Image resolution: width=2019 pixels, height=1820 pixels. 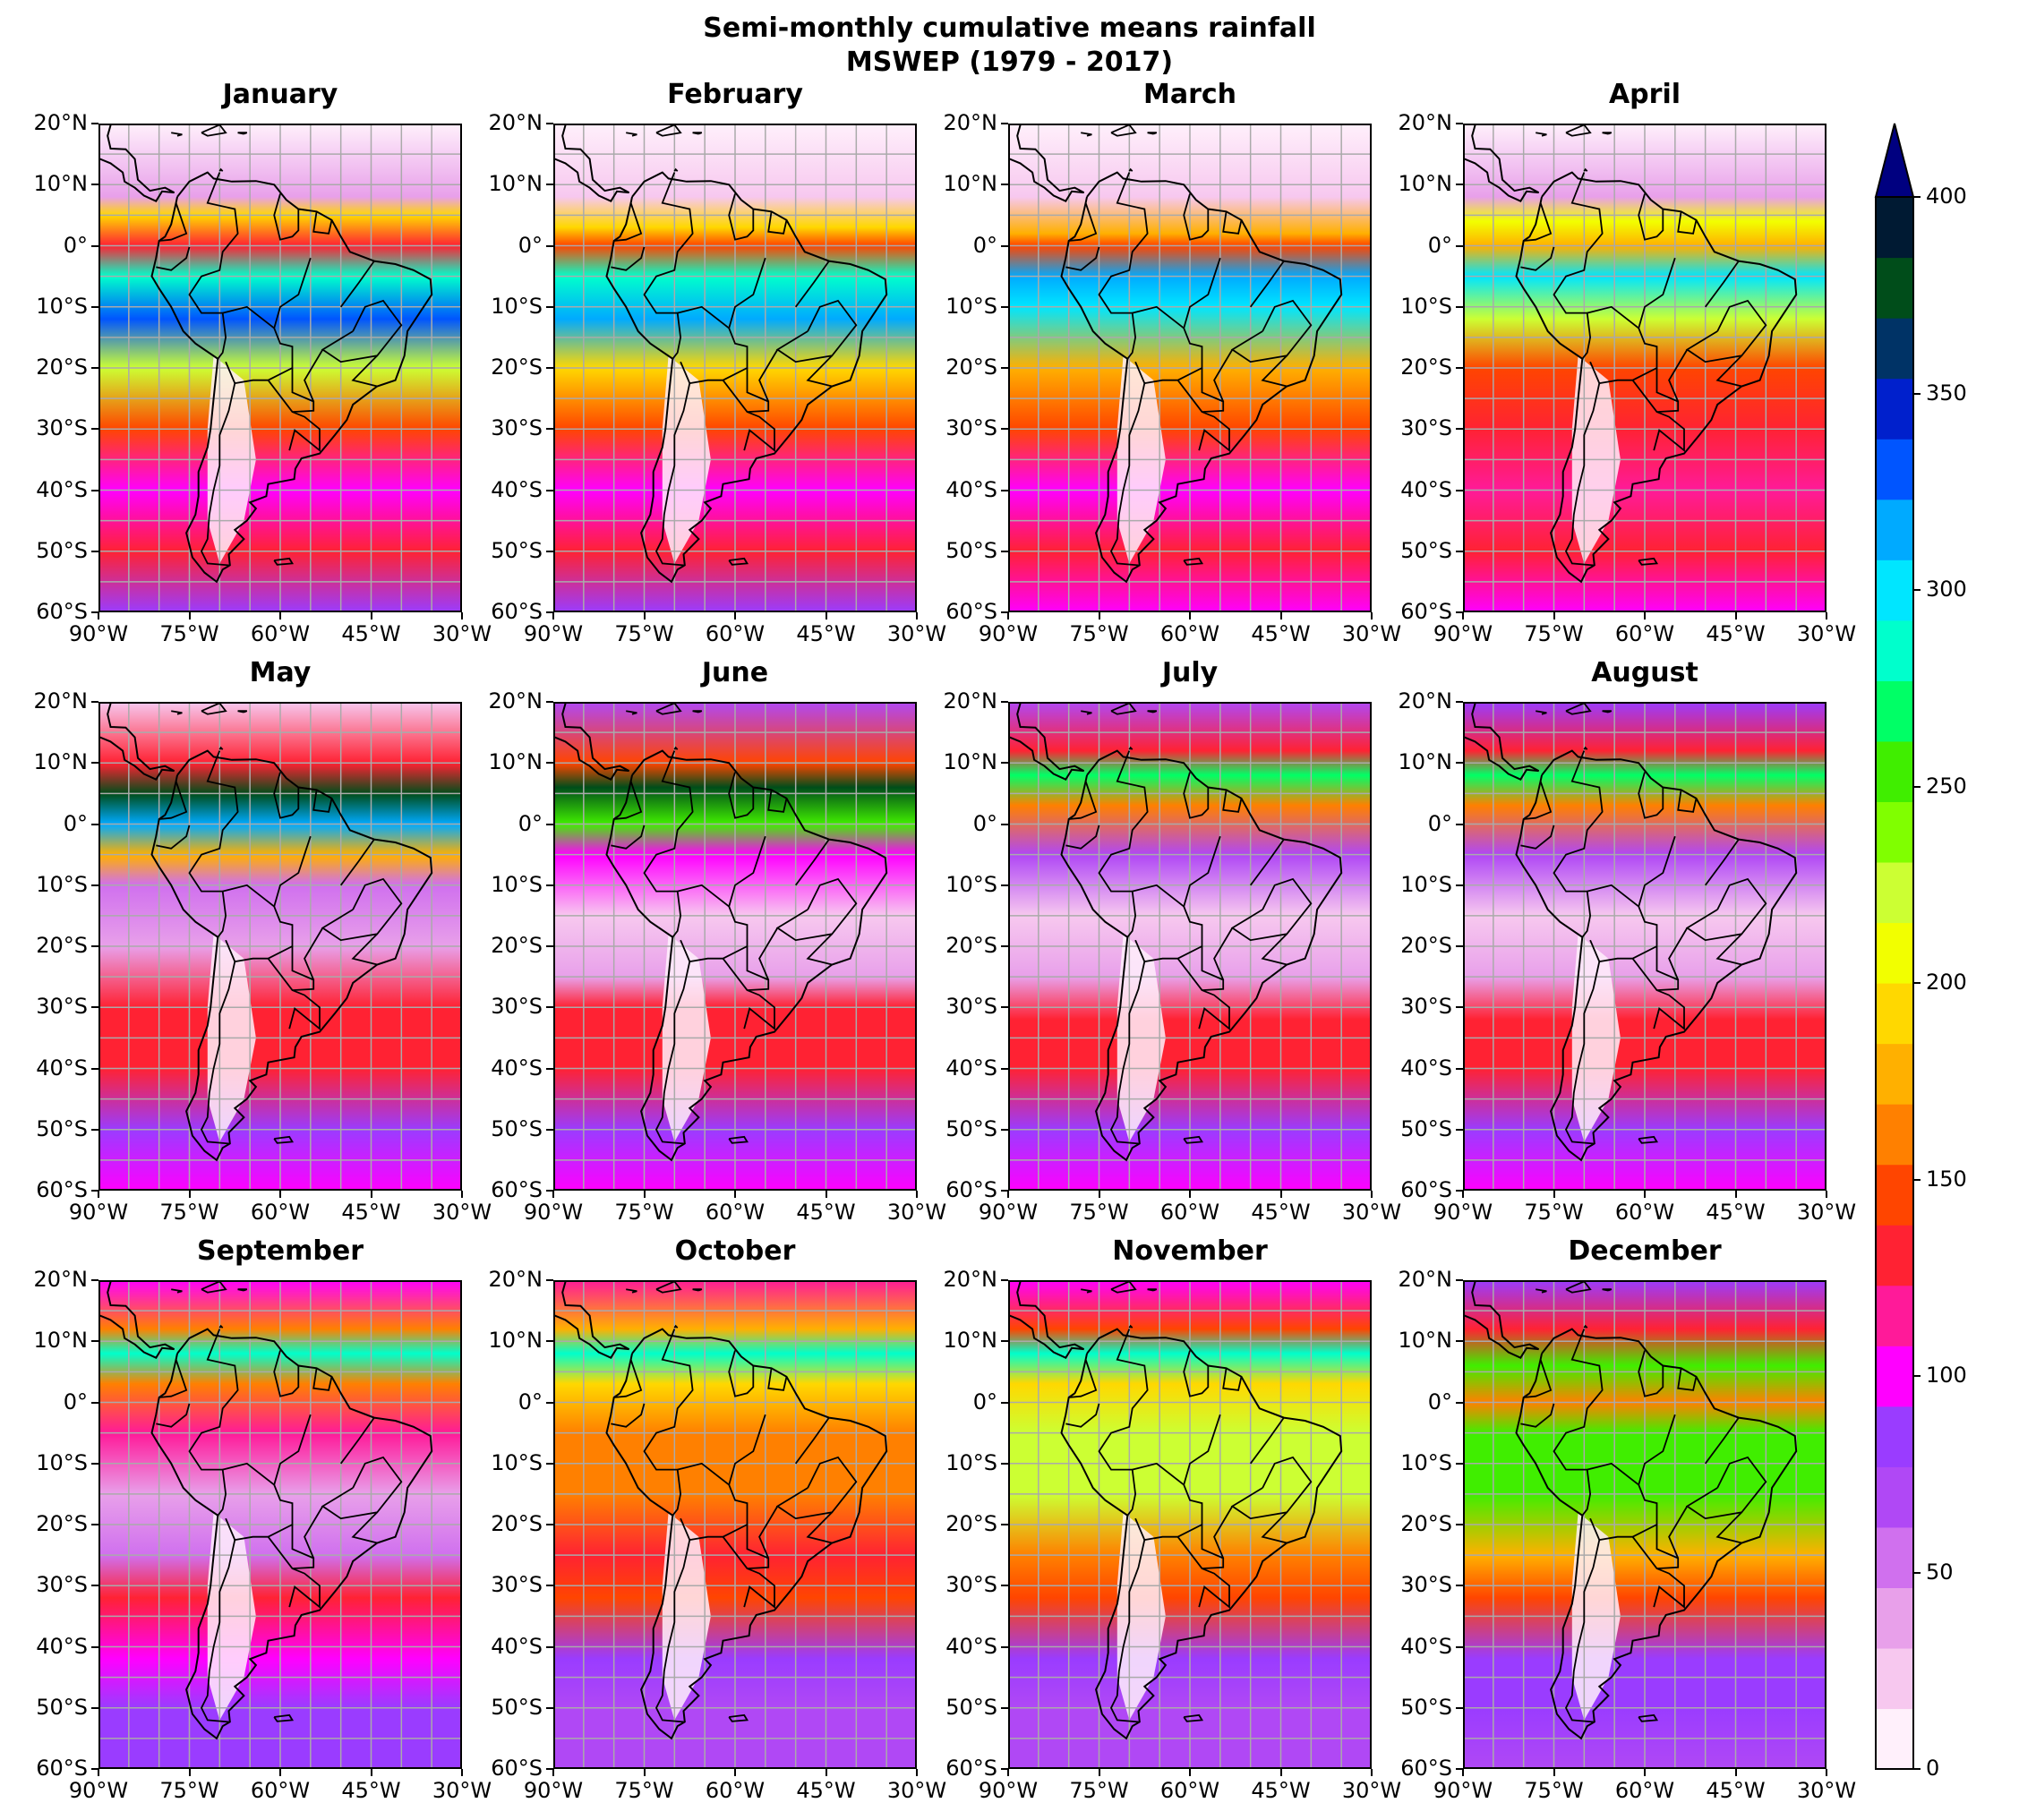 What do you see at coordinates (1917, 197) in the screenshot?
I see `colorbar-tick-mark` at bounding box center [1917, 197].